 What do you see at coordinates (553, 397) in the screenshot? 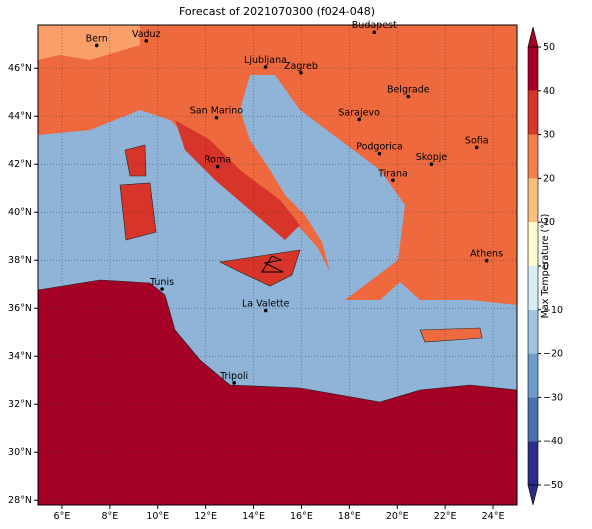
I see `colorbar-tick-label: −30` at bounding box center [553, 397].